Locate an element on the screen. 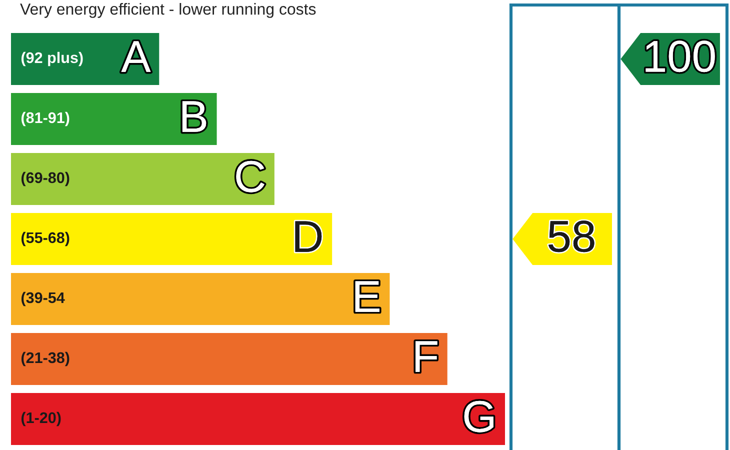 This screenshot has height=450, width=730. category-label: (55-68) is located at coordinates (45, 239).